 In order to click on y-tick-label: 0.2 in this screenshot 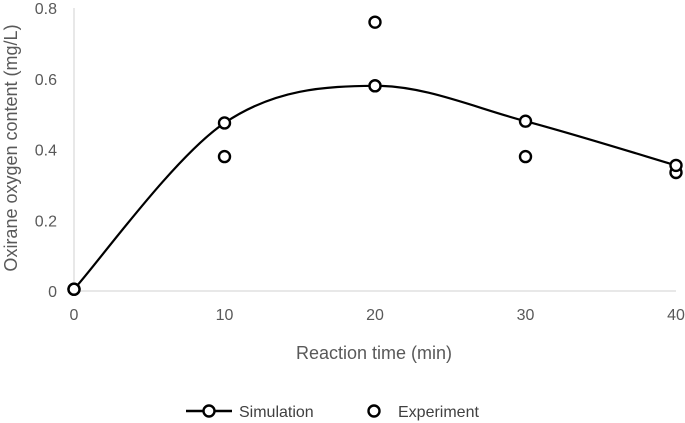, I will do `click(46, 221)`.